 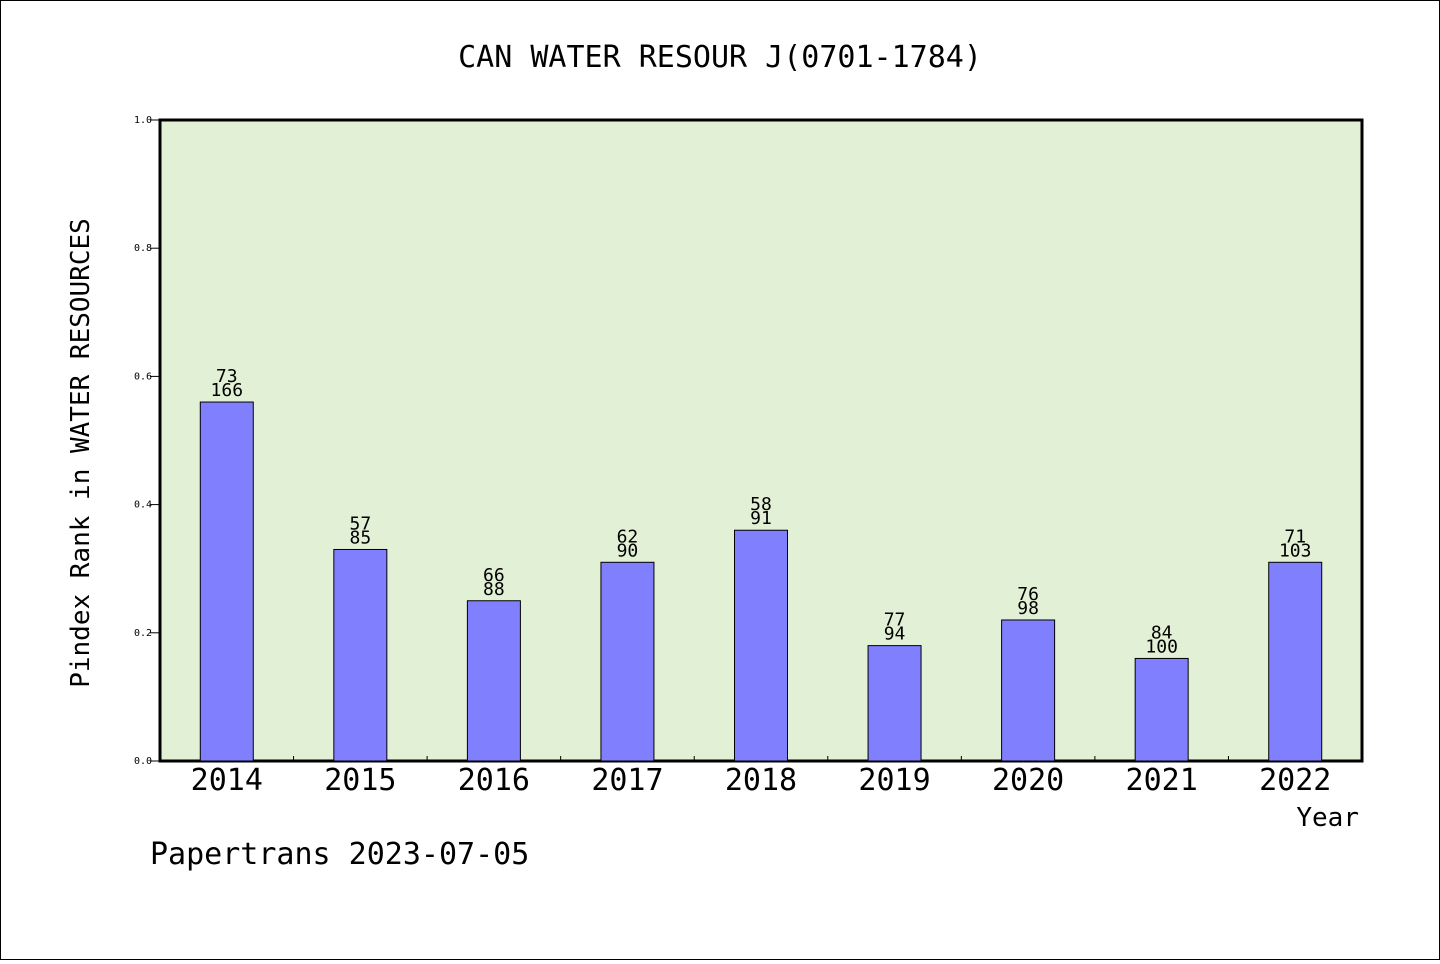 I want to click on y-tick-label: 0.8, so click(x=143, y=248).